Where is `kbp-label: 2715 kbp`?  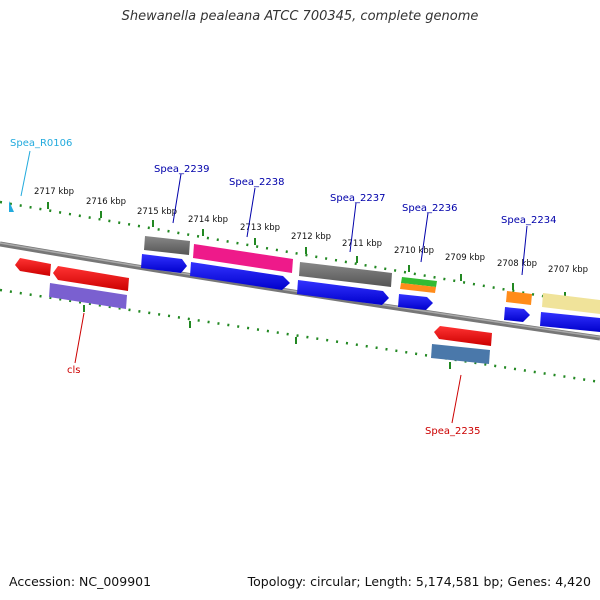 kbp-label: 2715 kbp is located at coordinates (157, 212).